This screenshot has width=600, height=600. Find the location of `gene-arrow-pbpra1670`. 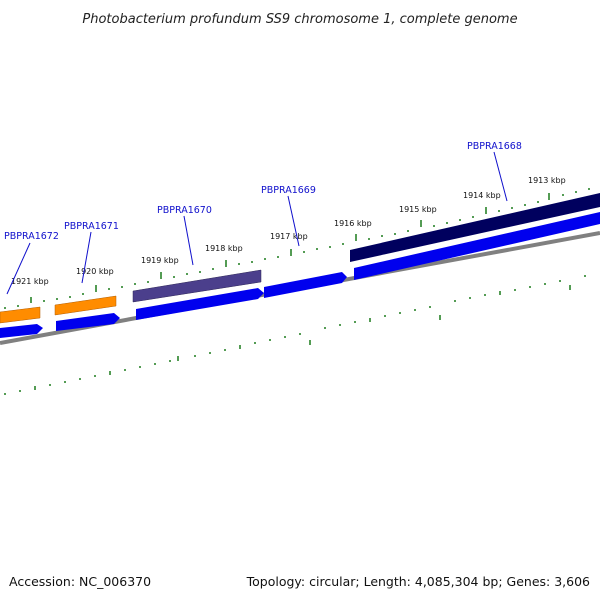

gene-arrow-pbpra1670 is located at coordinates (200, 304).